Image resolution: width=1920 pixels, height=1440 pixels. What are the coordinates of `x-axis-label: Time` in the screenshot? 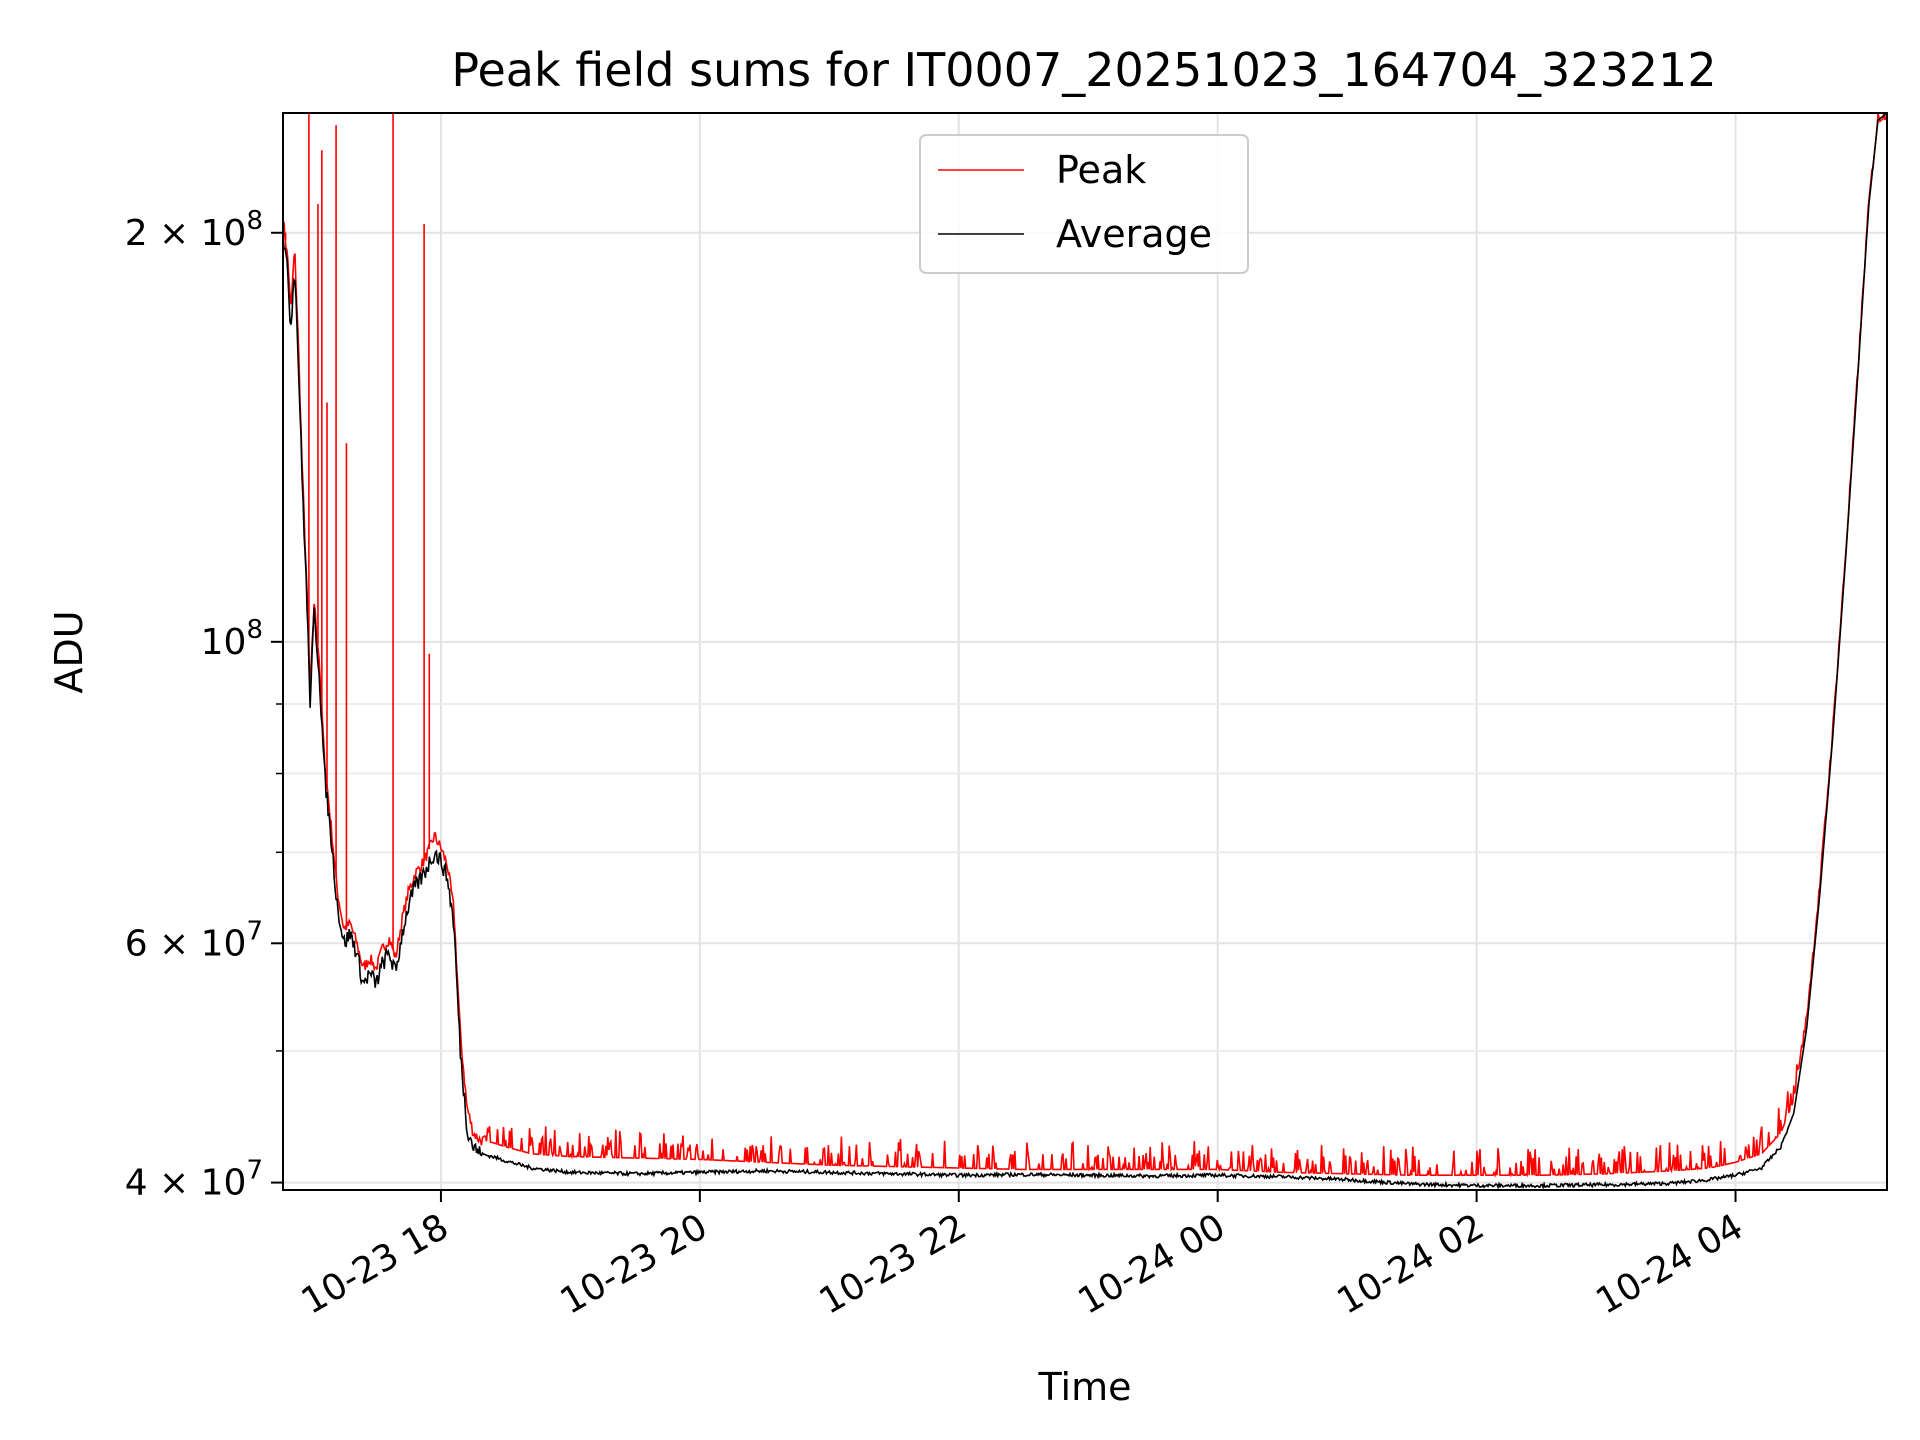 It's located at (1085, 1387).